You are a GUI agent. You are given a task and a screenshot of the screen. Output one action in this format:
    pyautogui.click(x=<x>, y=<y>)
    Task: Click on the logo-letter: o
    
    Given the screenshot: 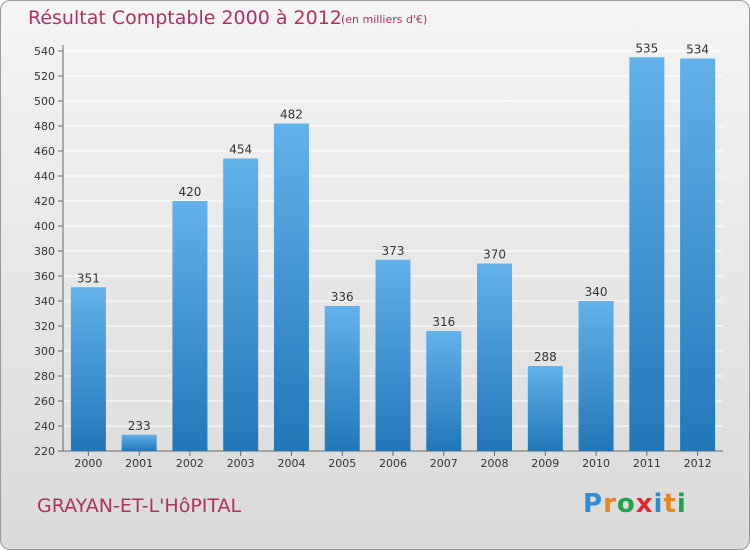 What is the action you would take?
    pyautogui.click(x=626, y=504)
    